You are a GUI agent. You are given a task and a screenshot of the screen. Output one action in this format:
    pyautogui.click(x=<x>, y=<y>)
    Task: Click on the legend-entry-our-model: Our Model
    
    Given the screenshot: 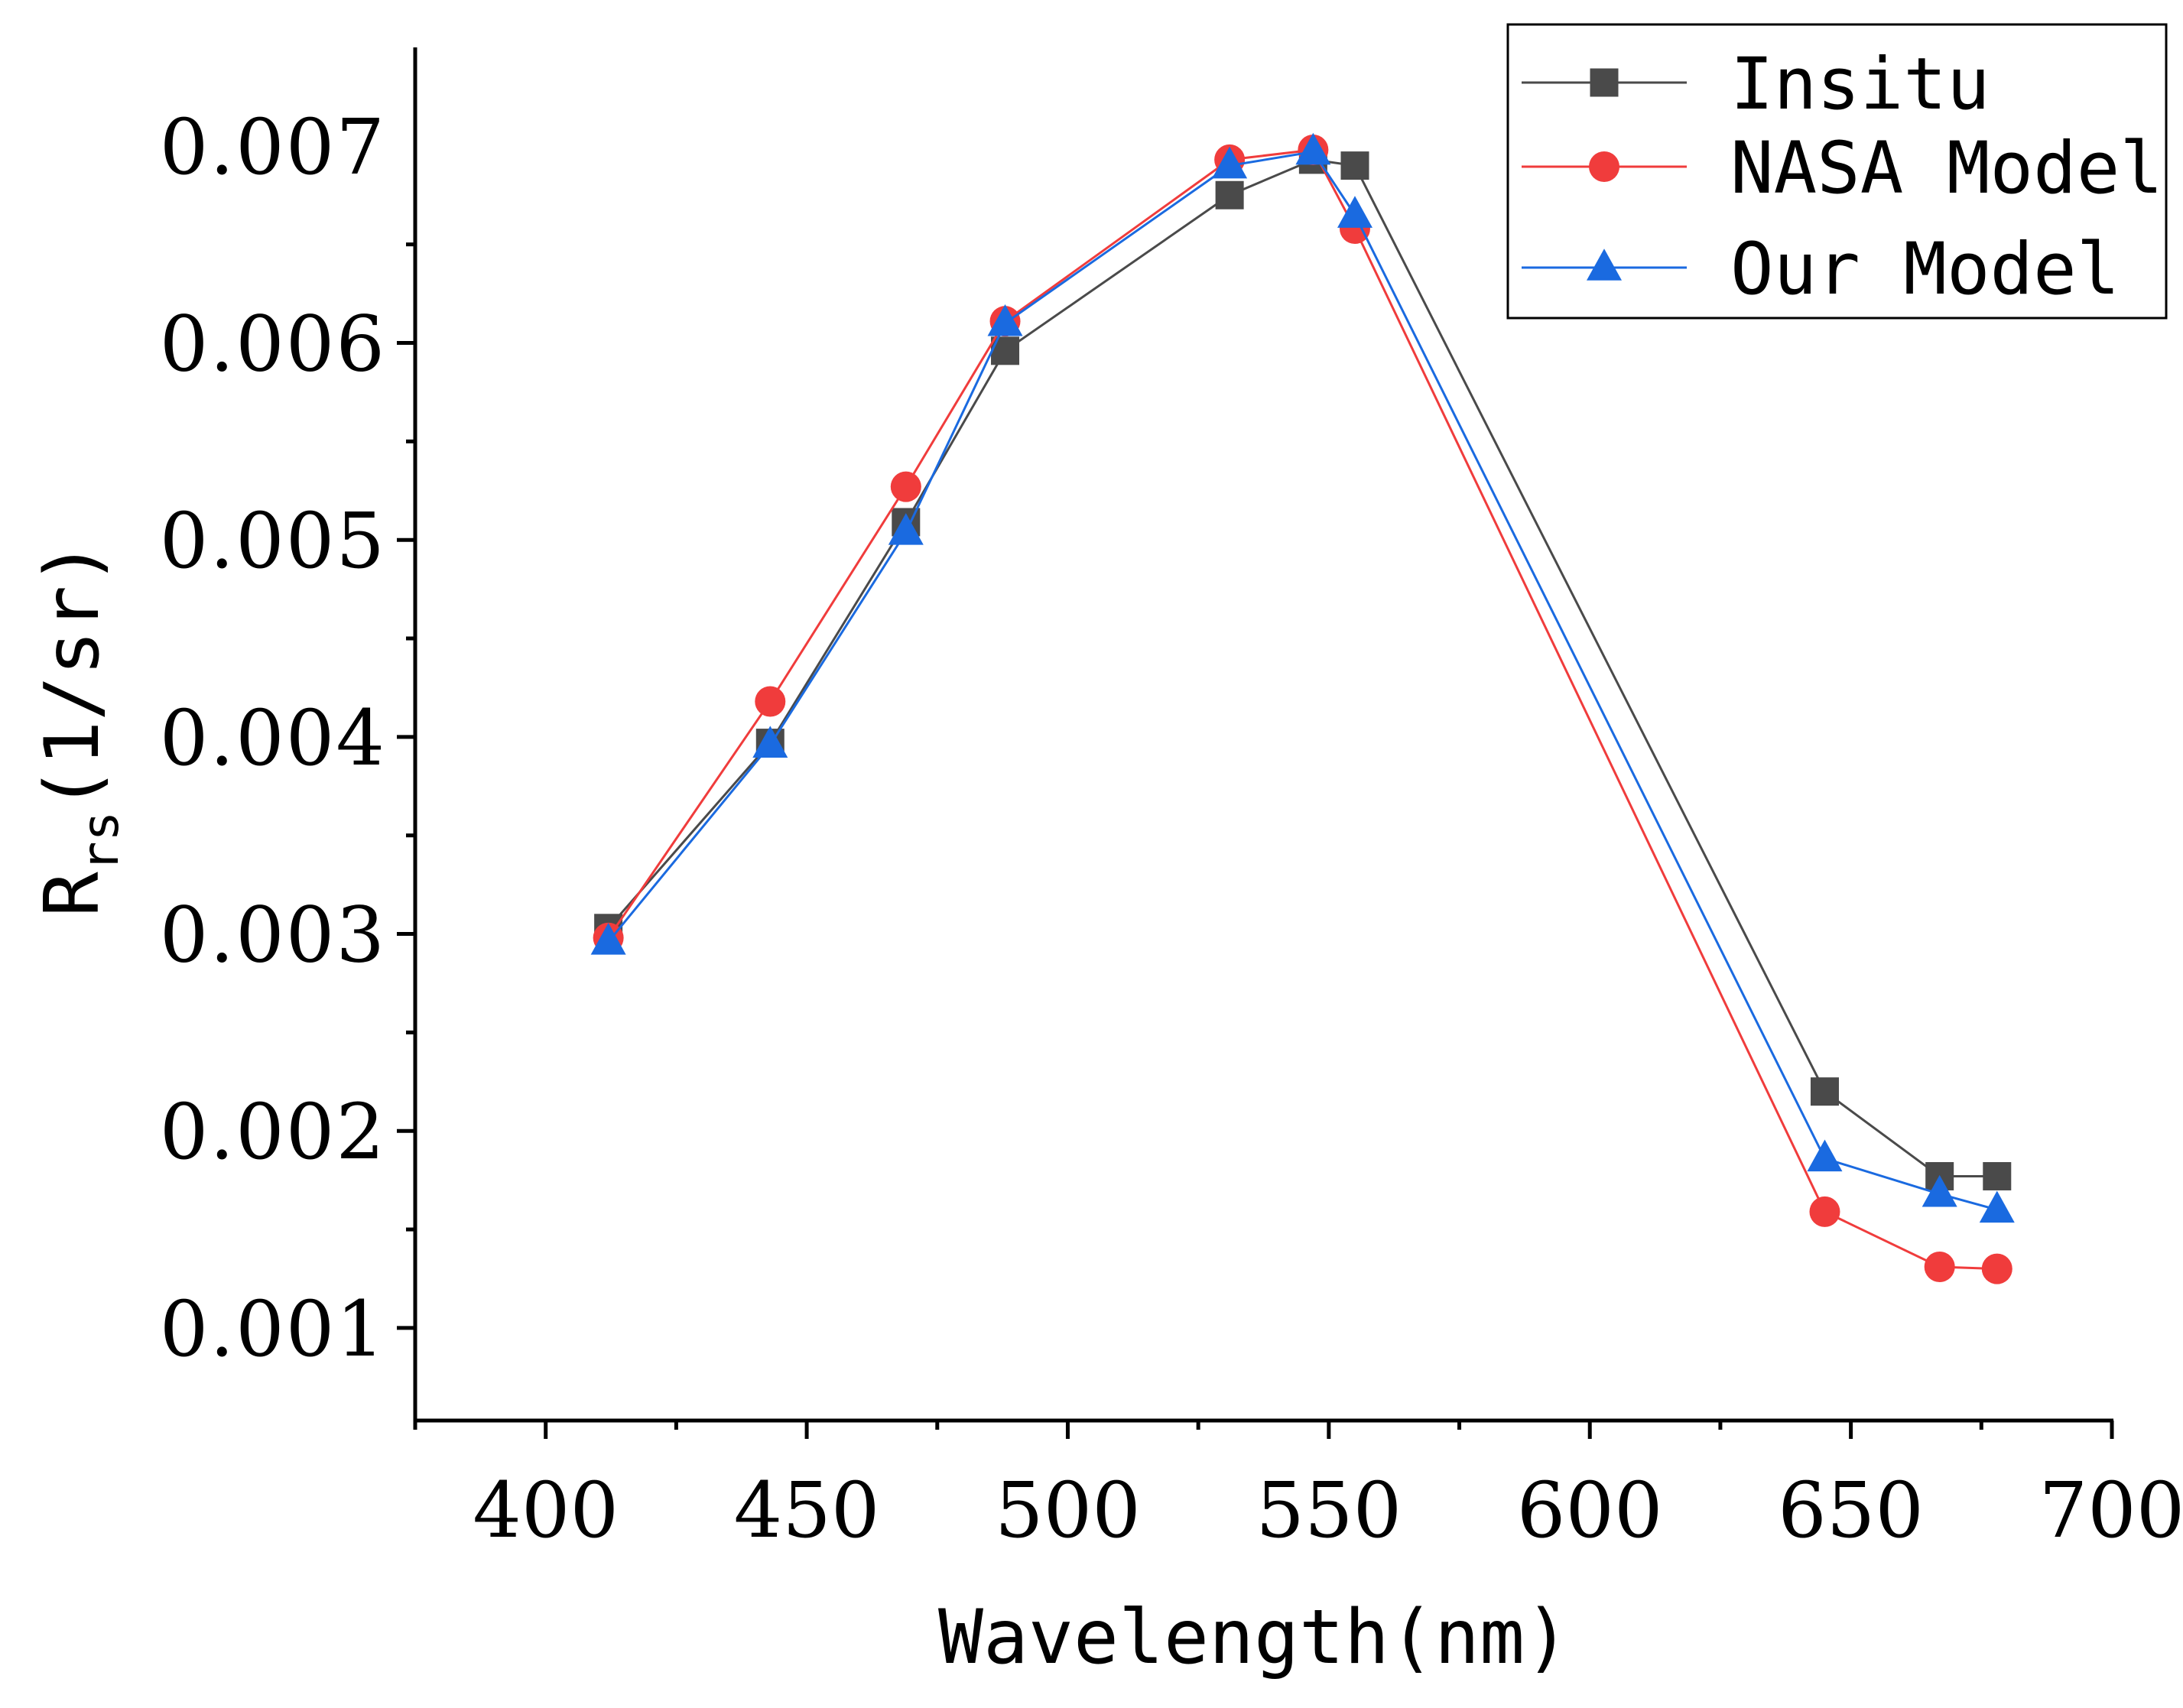 What is the action you would take?
    pyautogui.click(x=1821, y=269)
    